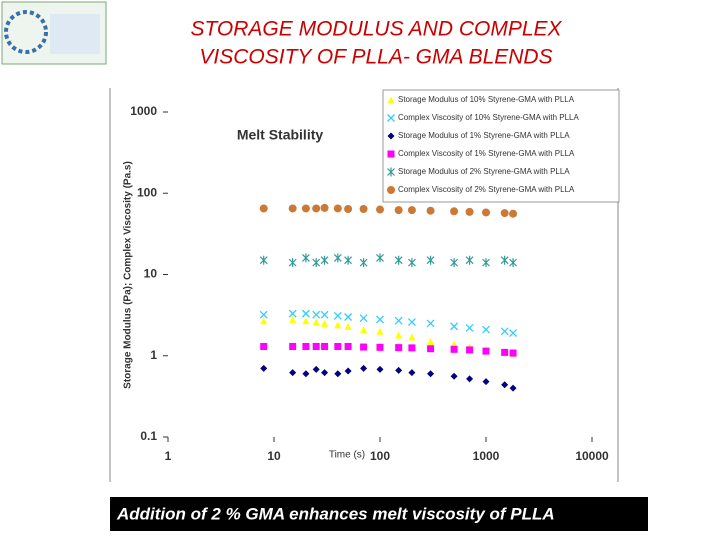  I want to click on y-tick-label: 1000, so click(143, 111).